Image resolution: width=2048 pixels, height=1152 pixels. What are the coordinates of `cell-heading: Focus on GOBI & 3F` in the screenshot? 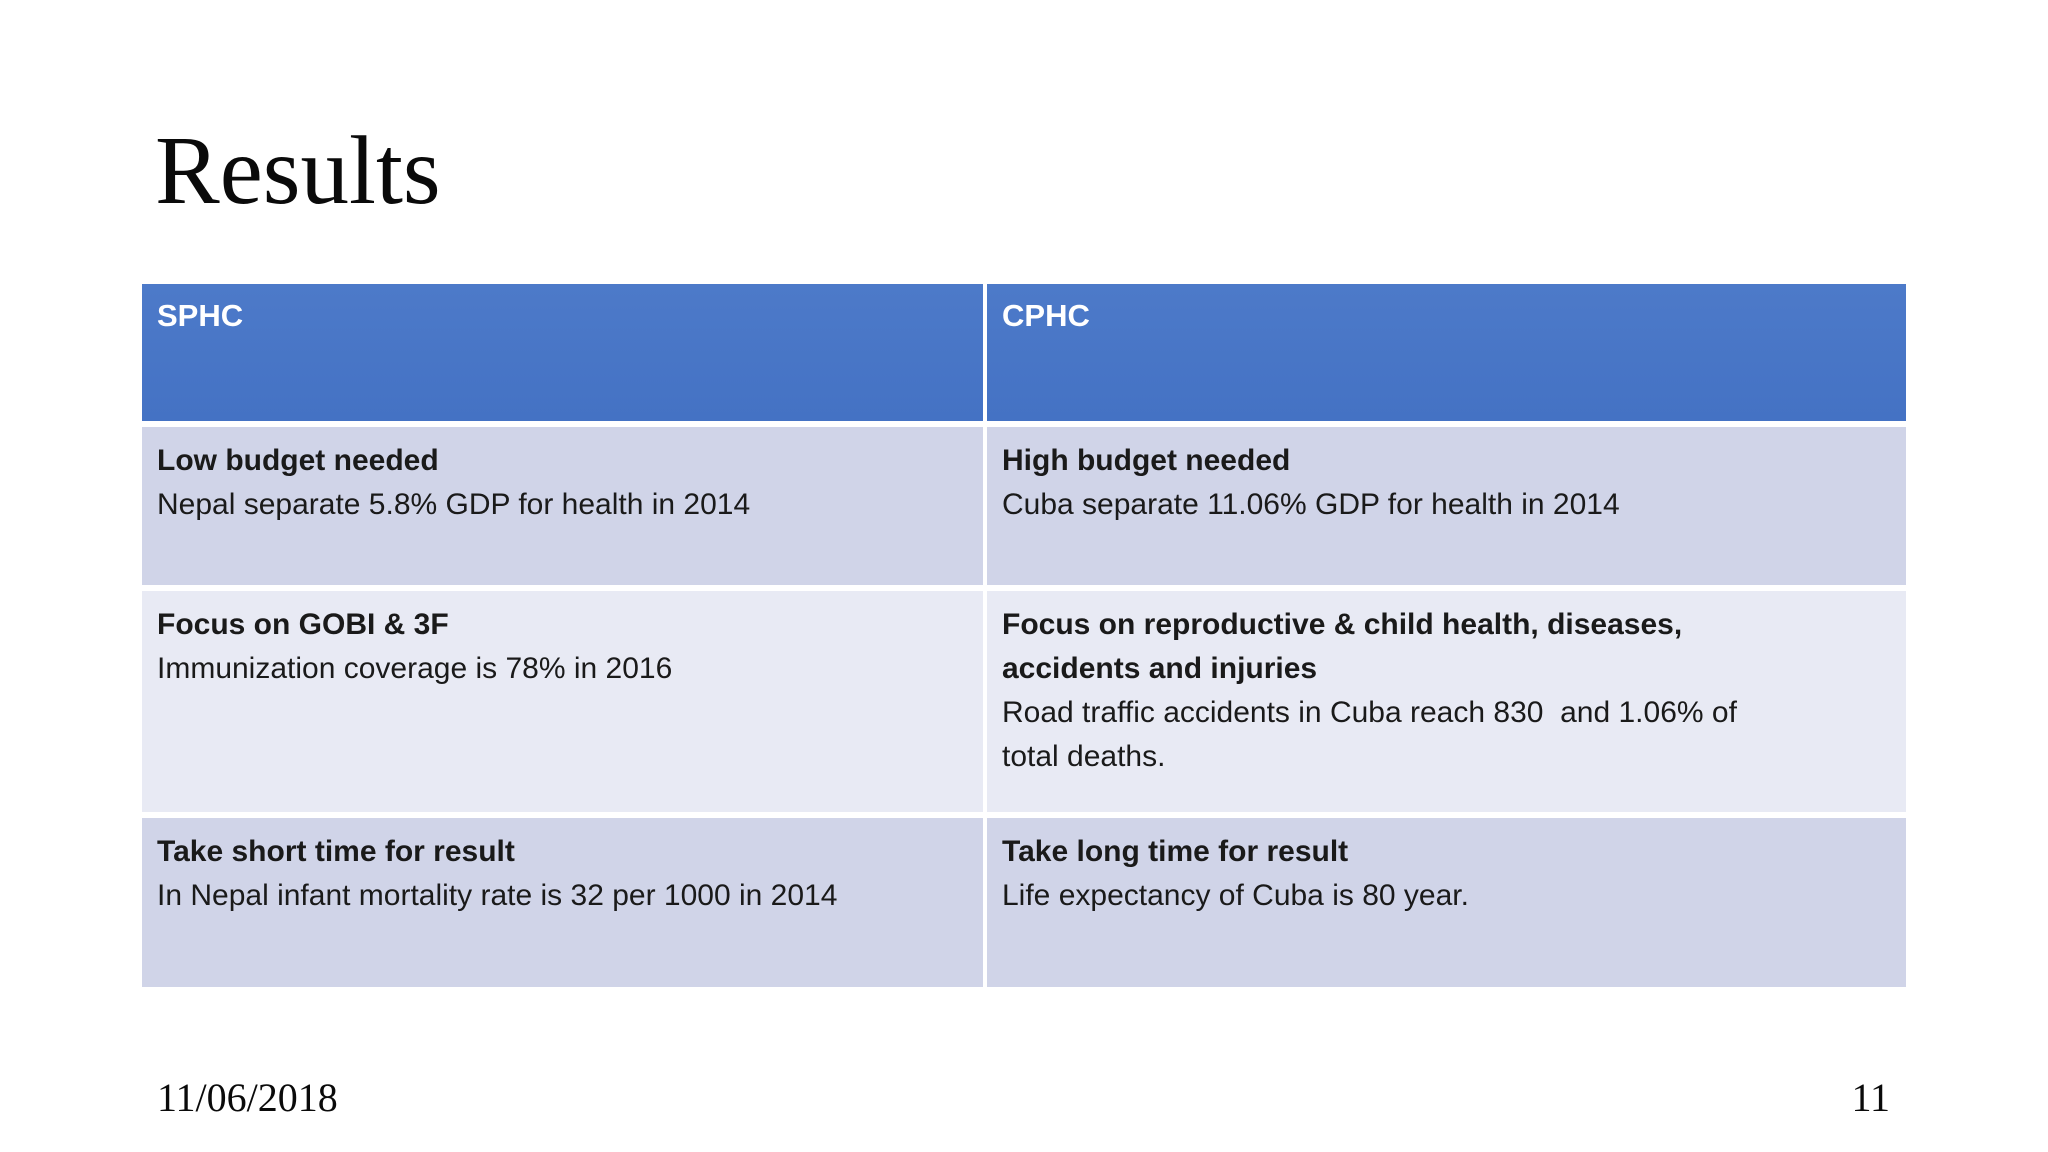 It's located at (303, 624).